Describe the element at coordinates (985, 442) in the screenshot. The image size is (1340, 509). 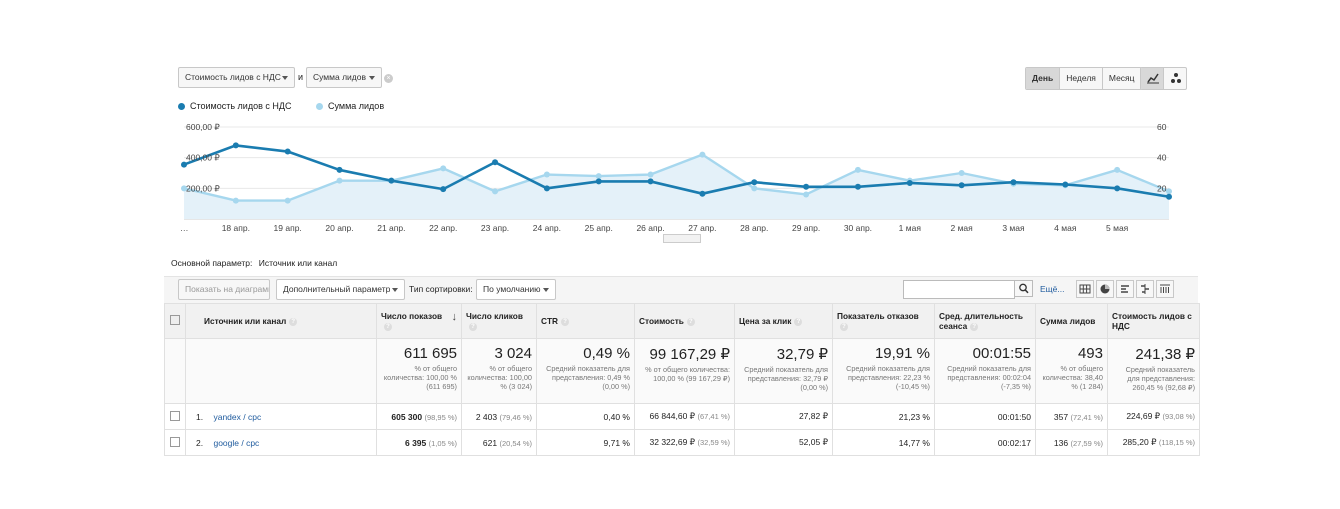
I see `duration-cell: 00:02:17` at that location.